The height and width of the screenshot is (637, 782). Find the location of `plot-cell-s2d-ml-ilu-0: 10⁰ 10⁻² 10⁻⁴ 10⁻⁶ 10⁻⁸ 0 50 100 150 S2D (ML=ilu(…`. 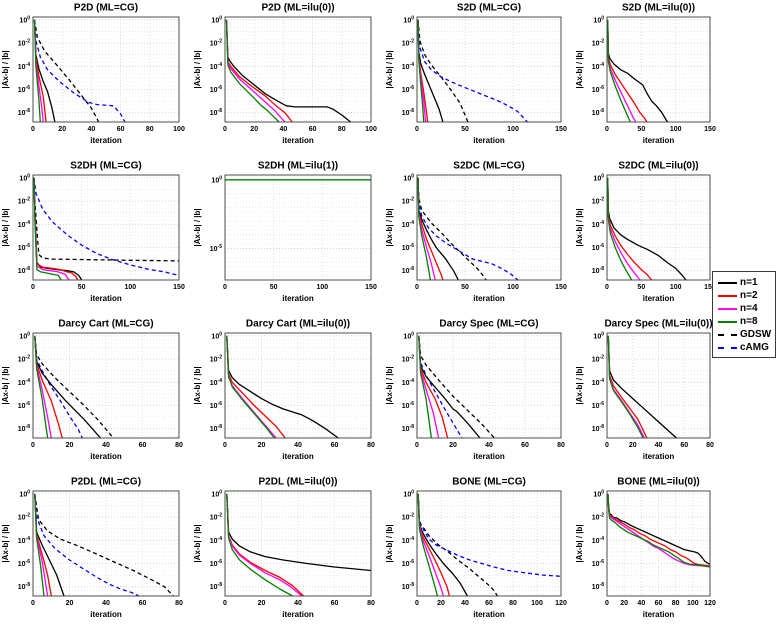

plot-cell-s2d-ml-ilu-0: 10⁰ 10⁻² 10⁻⁴ 10⁻⁶ 10⁻⁸ 0 50 100 150 S2D (ML=ilu(… is located at coordinates (654, 79).